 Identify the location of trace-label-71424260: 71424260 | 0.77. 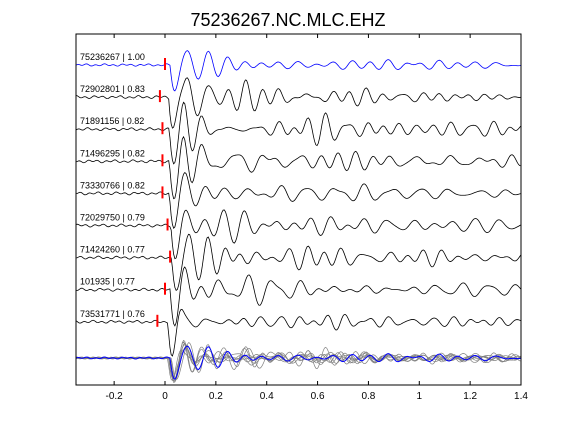
(112, 250).